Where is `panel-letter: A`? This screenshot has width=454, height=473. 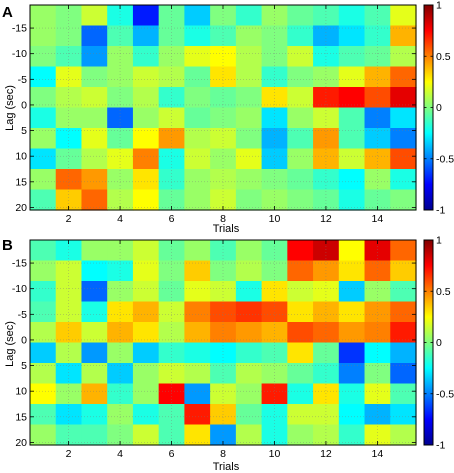 panel-letter: A is located at coordinates (7, 12).